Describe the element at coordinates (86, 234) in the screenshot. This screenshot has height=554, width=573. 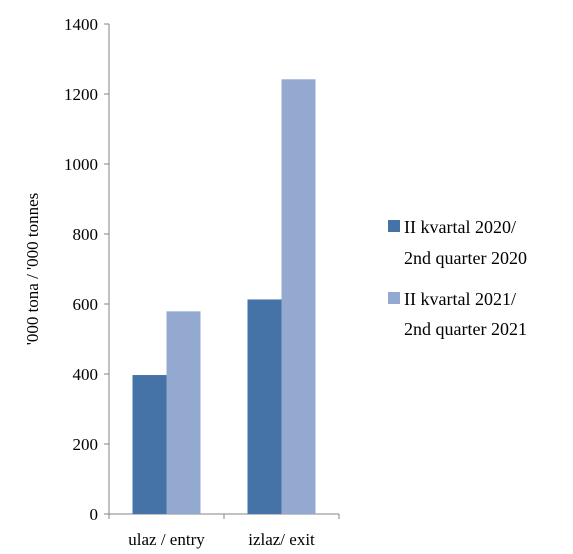
I see `y-tick-label: 800` at that location.